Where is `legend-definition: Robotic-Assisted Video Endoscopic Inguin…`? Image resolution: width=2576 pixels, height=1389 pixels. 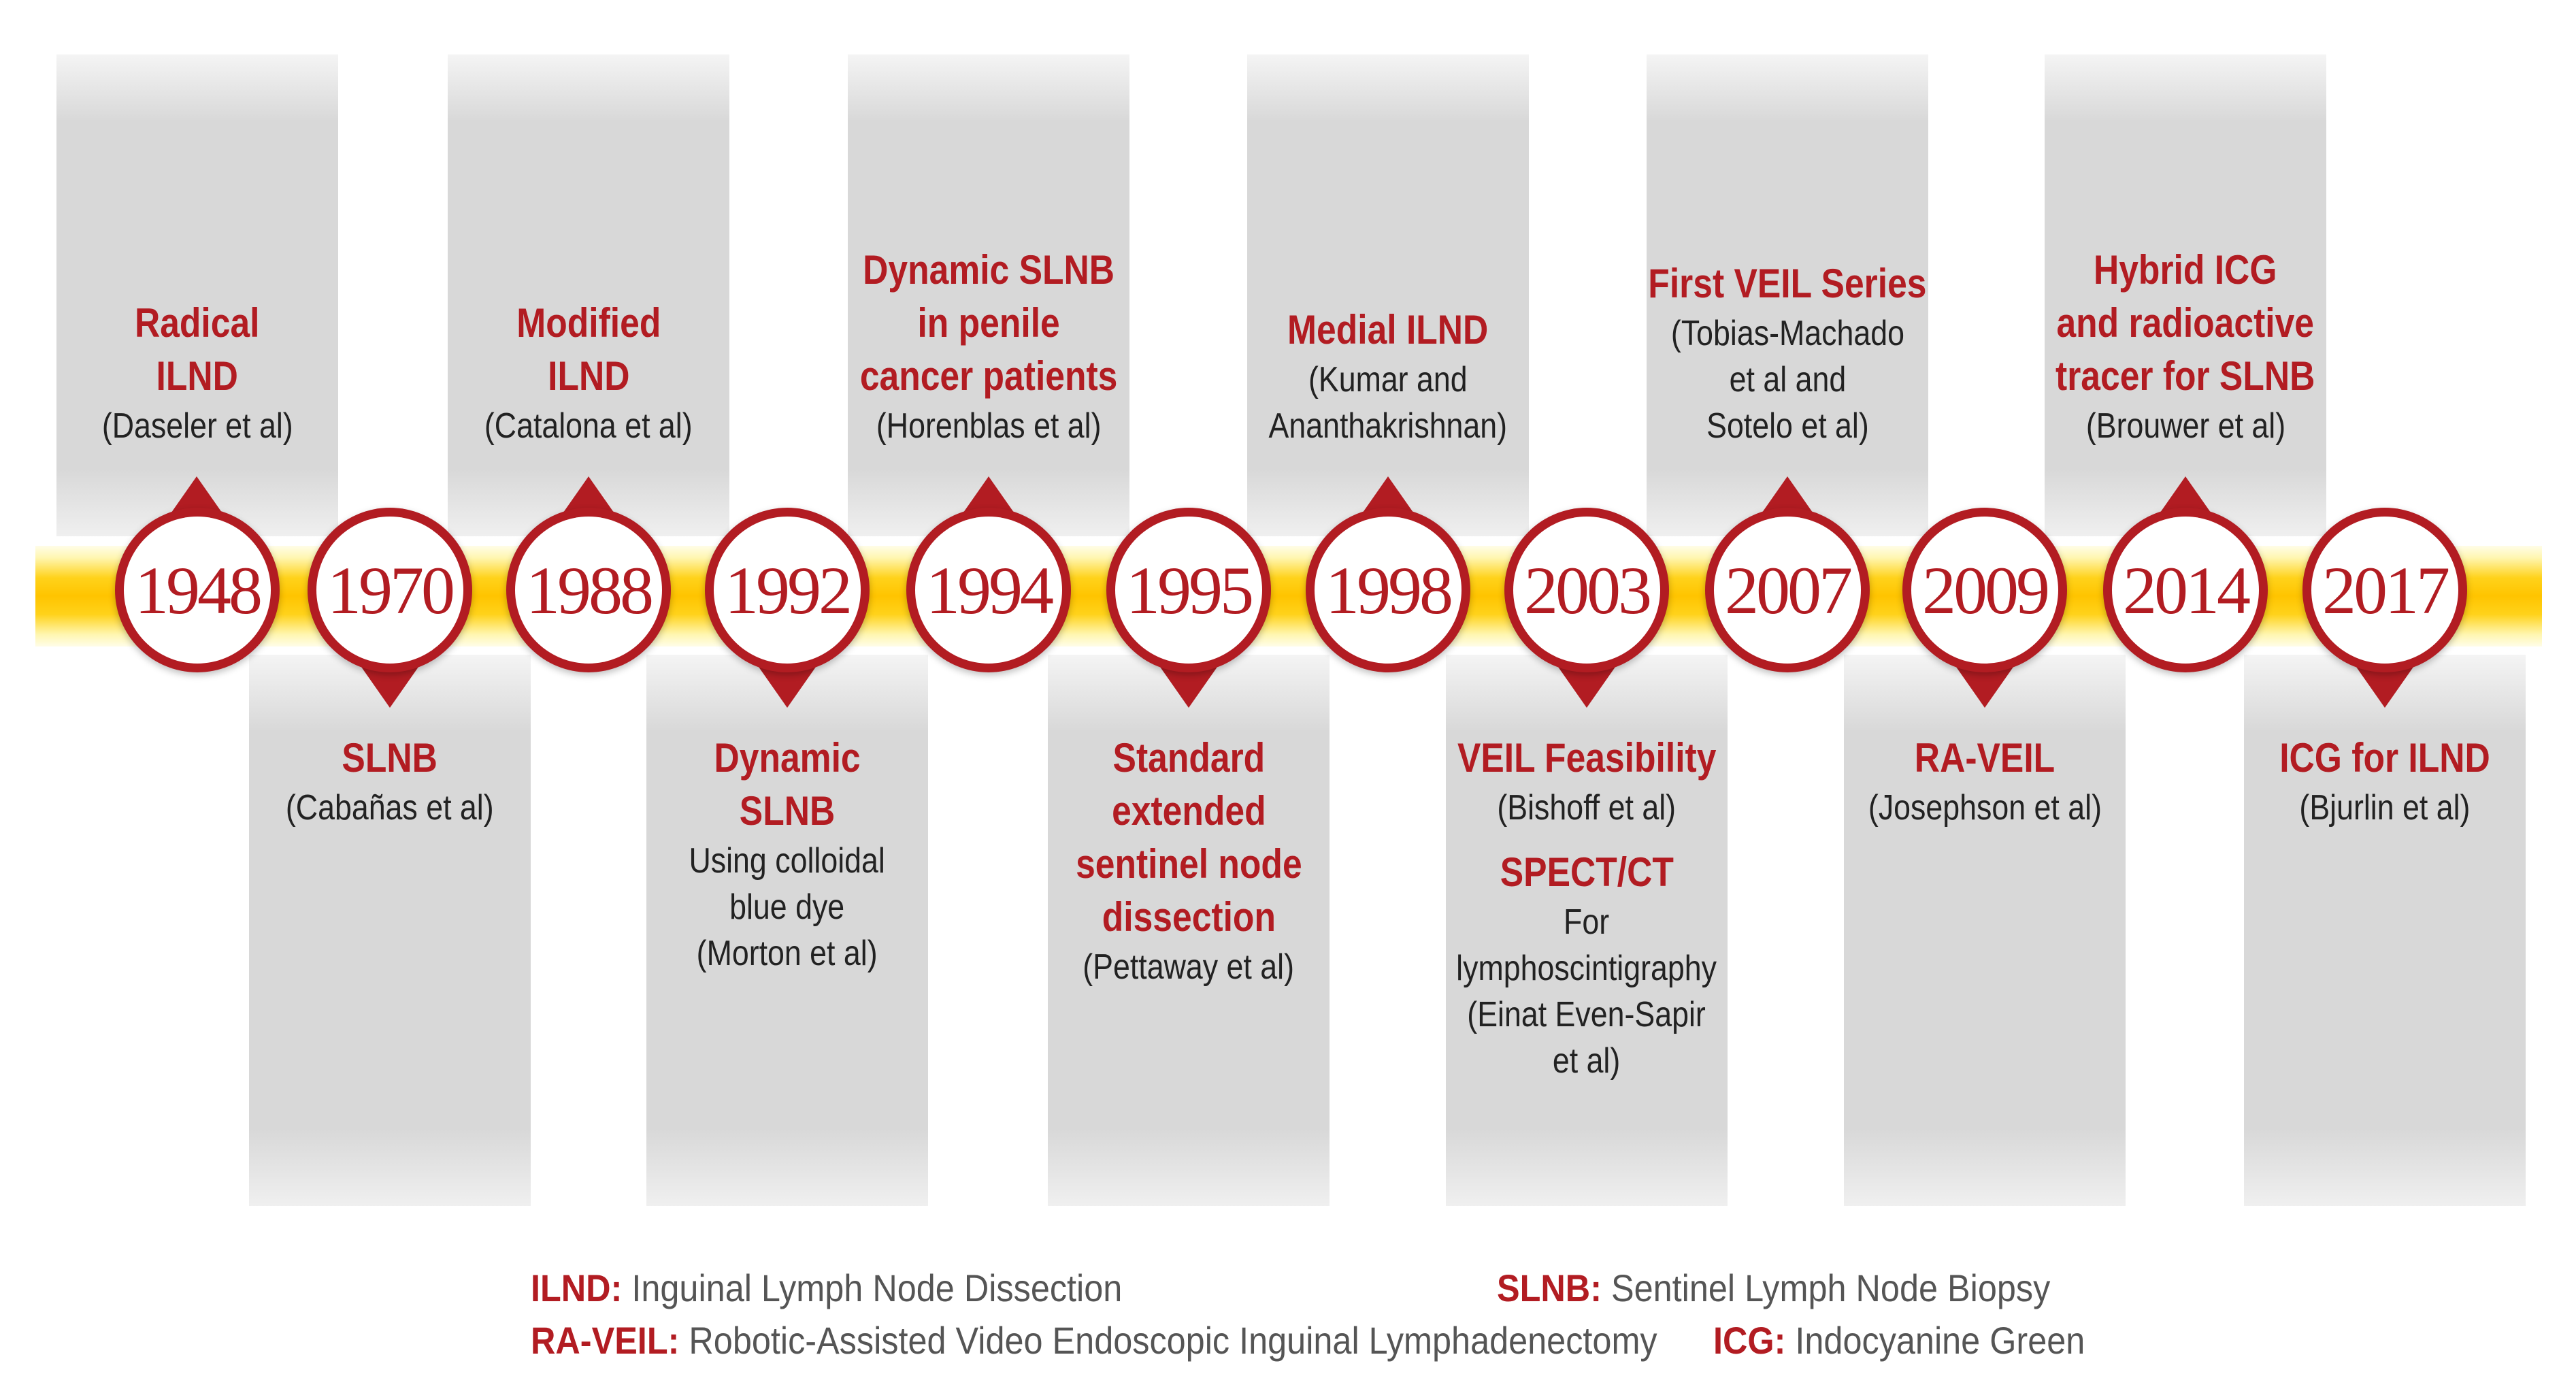 legend-definition: Robotic-Assisted Video Endoscopic Inguin… is located at coordinates (1173, 1340).